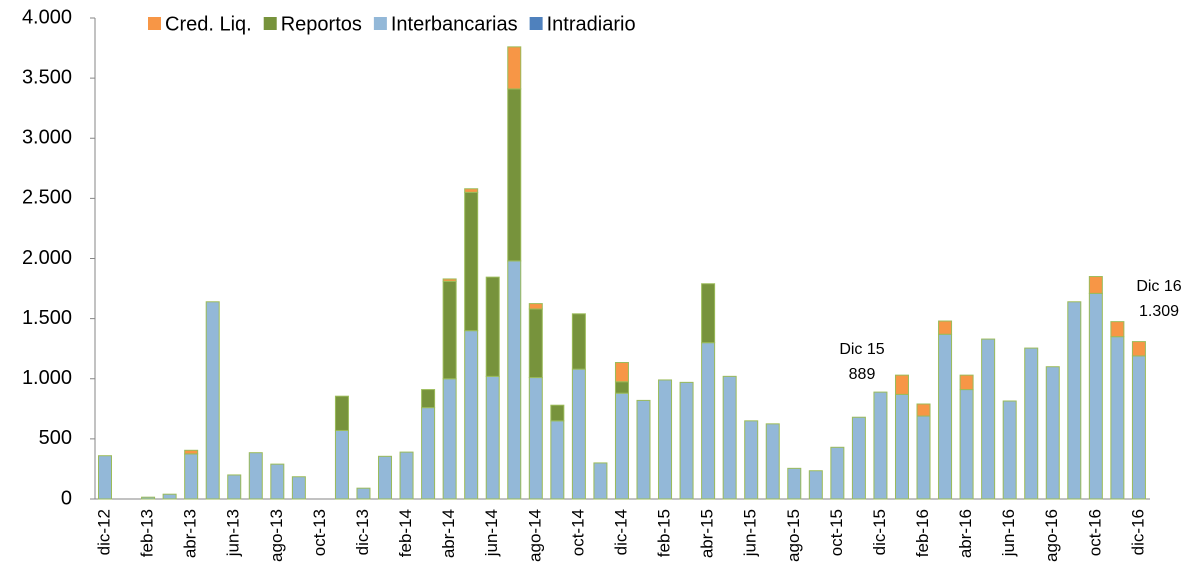 The height and width of the screenshot is (581, 1196). What do you see at coordinates (233, 533) in the screenshot?
I see `x-tick-label: jun-13` at bounding box center [233, 533].